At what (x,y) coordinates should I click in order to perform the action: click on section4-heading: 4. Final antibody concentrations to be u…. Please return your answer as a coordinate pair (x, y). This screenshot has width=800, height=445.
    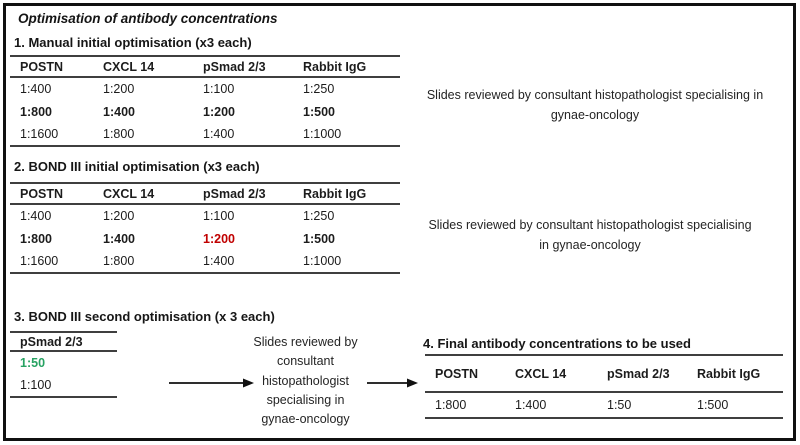
    Looking at the image, I should click on (557, 343).